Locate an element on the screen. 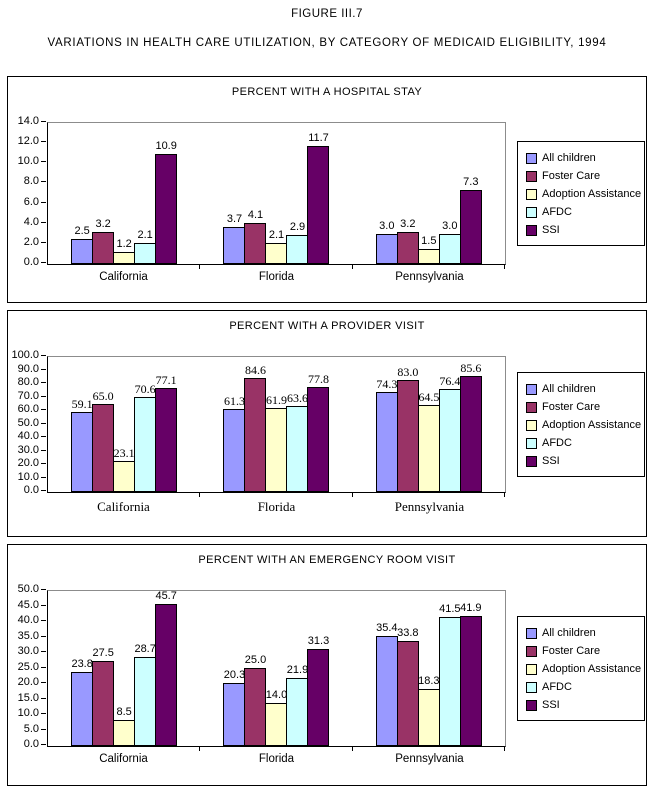 This screenshot has width=654, height=801. y-tick-label: 45.0 is located at coordinates (28, 604).